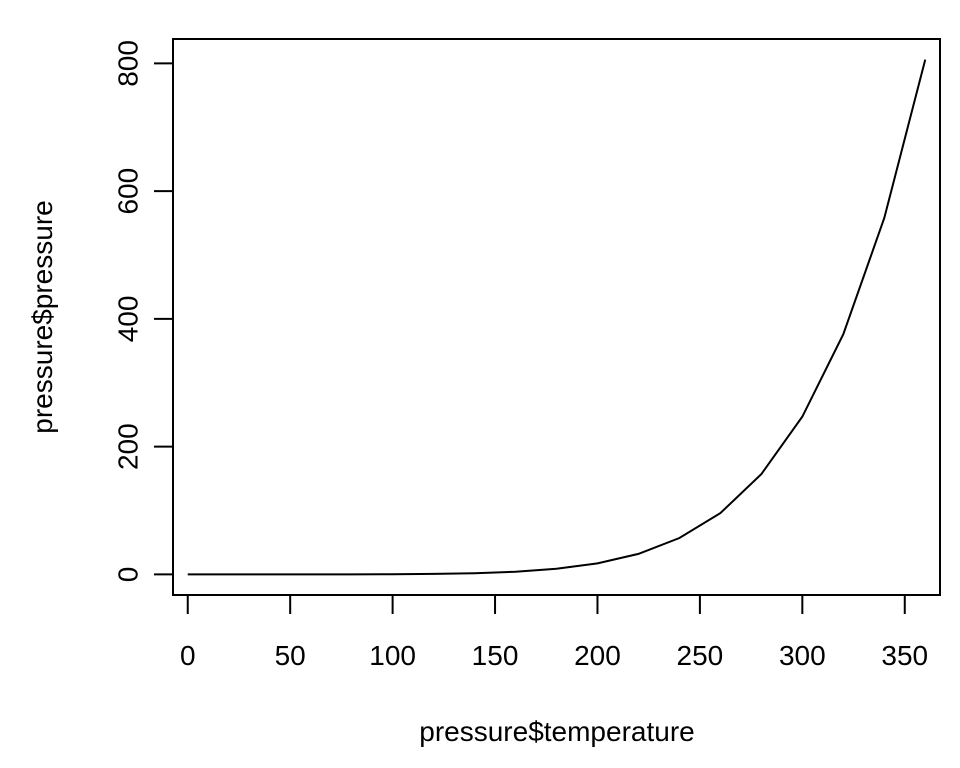  I want to click on y-axis-title: pressure$pressure, so click(42, 316).